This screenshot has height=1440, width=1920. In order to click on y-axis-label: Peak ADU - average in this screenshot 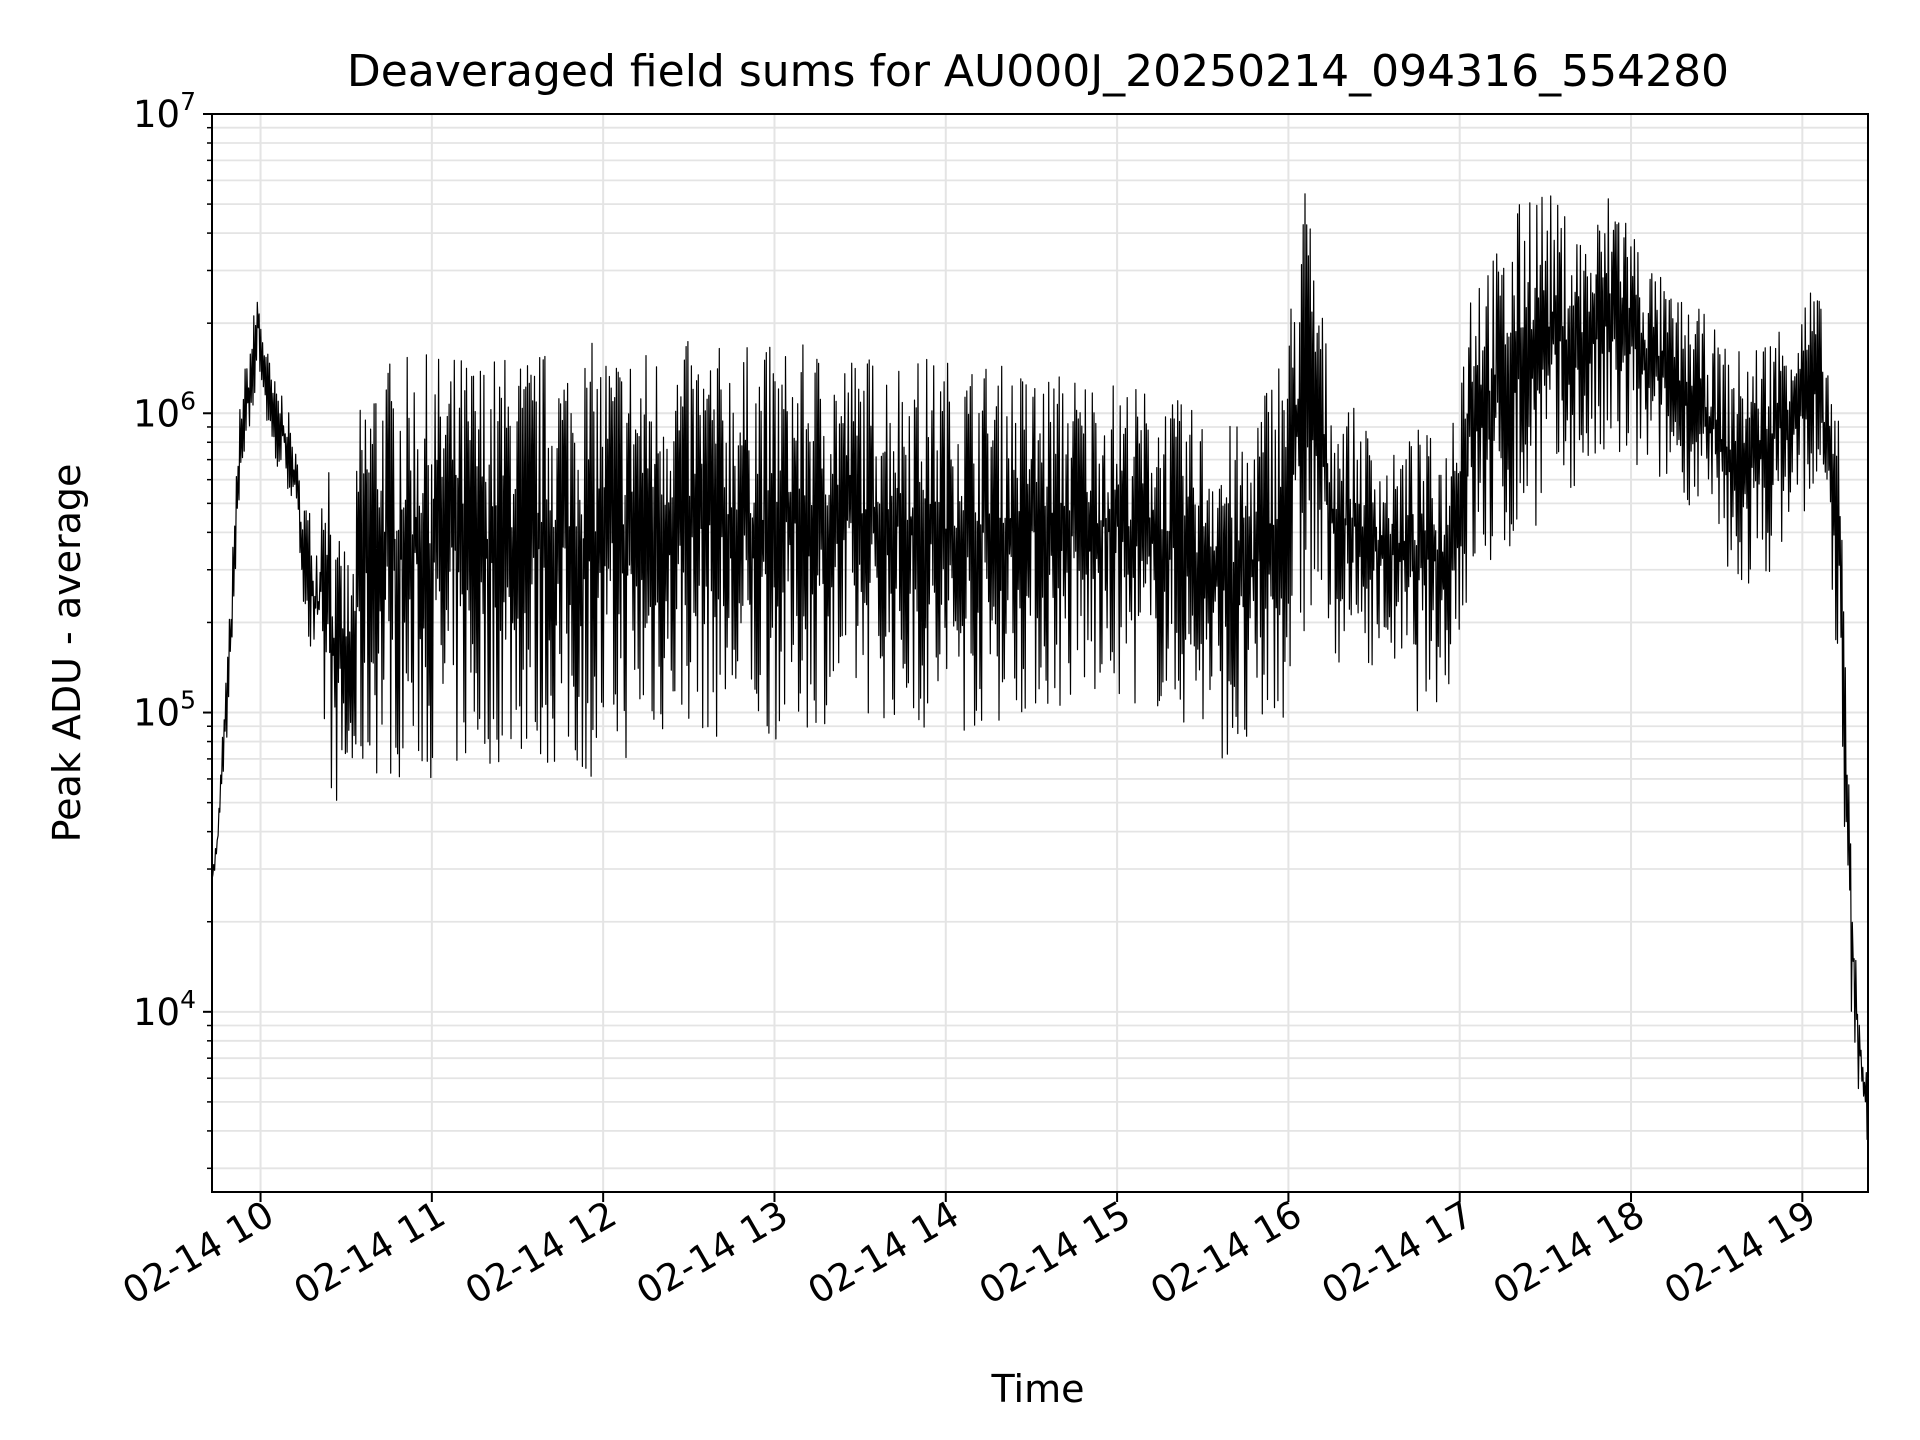, I will do `click(67, 653)`.